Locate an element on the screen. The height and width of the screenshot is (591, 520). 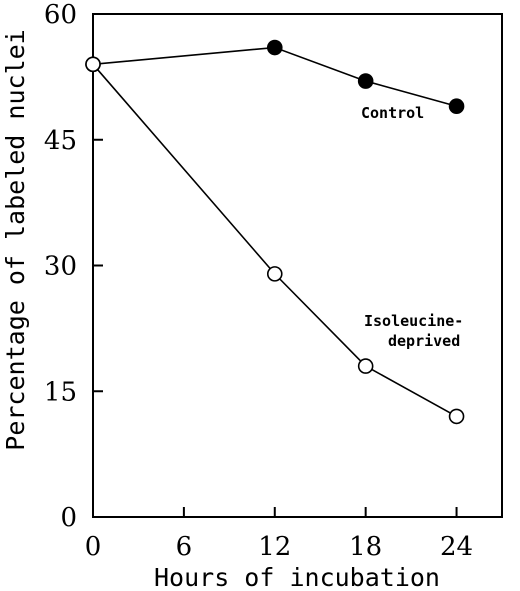
series-label-isoleucine-line-1: Isoleucine- is located at coordinates (413, 321).